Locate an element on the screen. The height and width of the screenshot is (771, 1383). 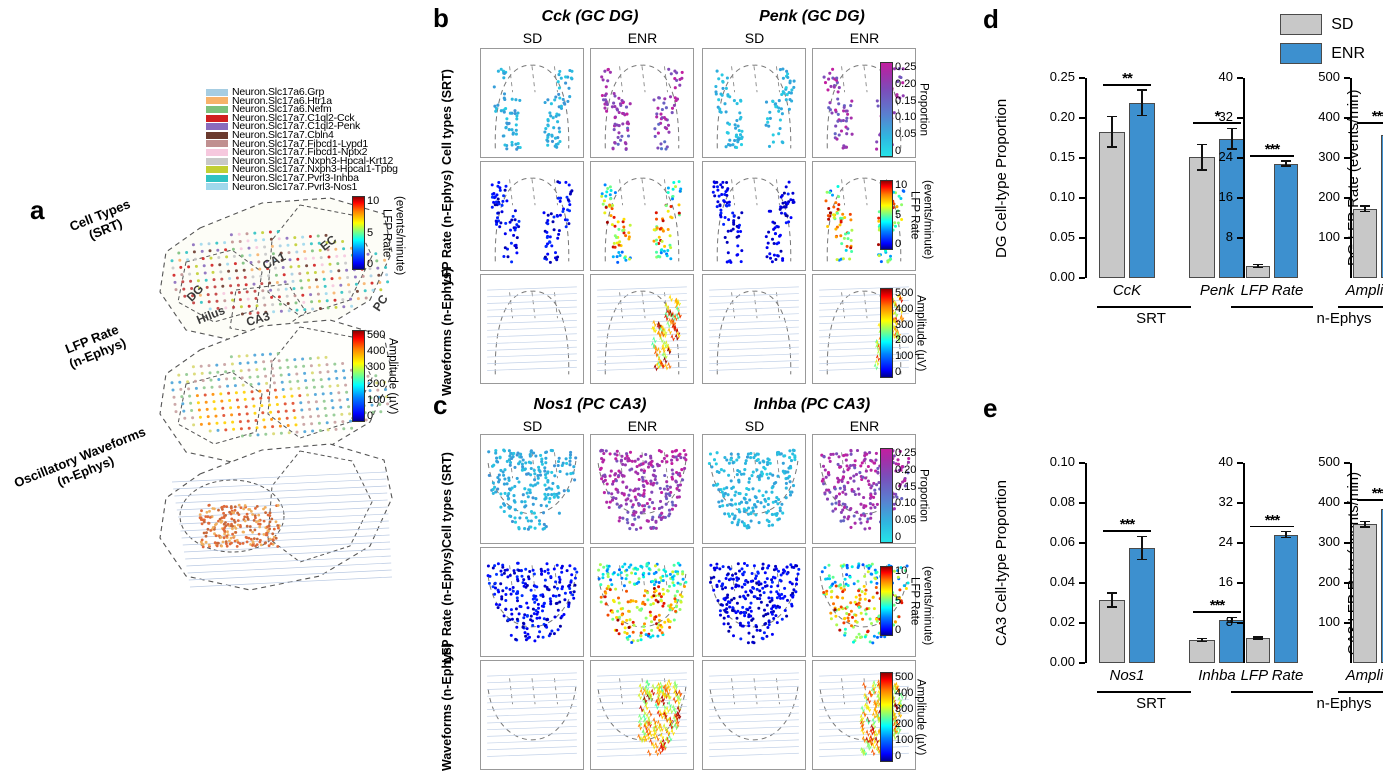
legend-item-enr: ENR is located at coordinates (1322, 53).